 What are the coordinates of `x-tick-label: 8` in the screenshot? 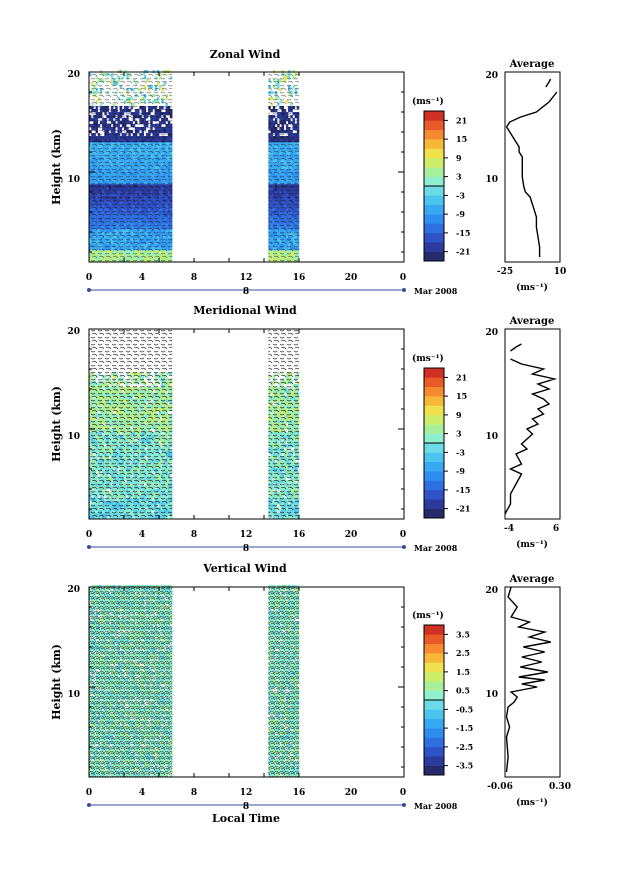 It's located at (194, 278).